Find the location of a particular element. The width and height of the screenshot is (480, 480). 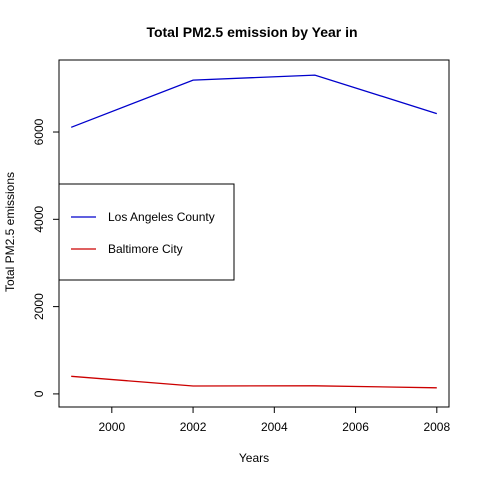

x-tick-label-2002: 2002 is located at coordinates (193, 427).